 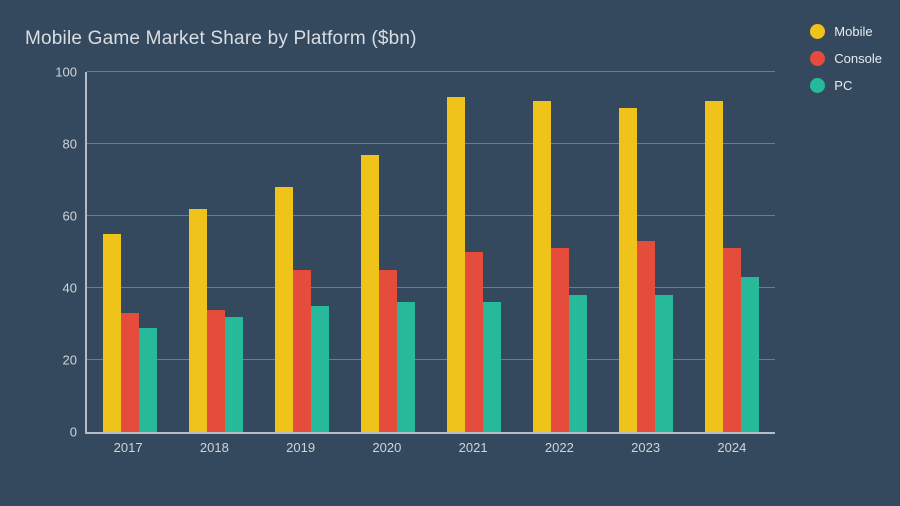 What do you see at coordinates (818, 85) in the screenshot?
I see `legend-dot-pc` at bounding box center [818, 85].